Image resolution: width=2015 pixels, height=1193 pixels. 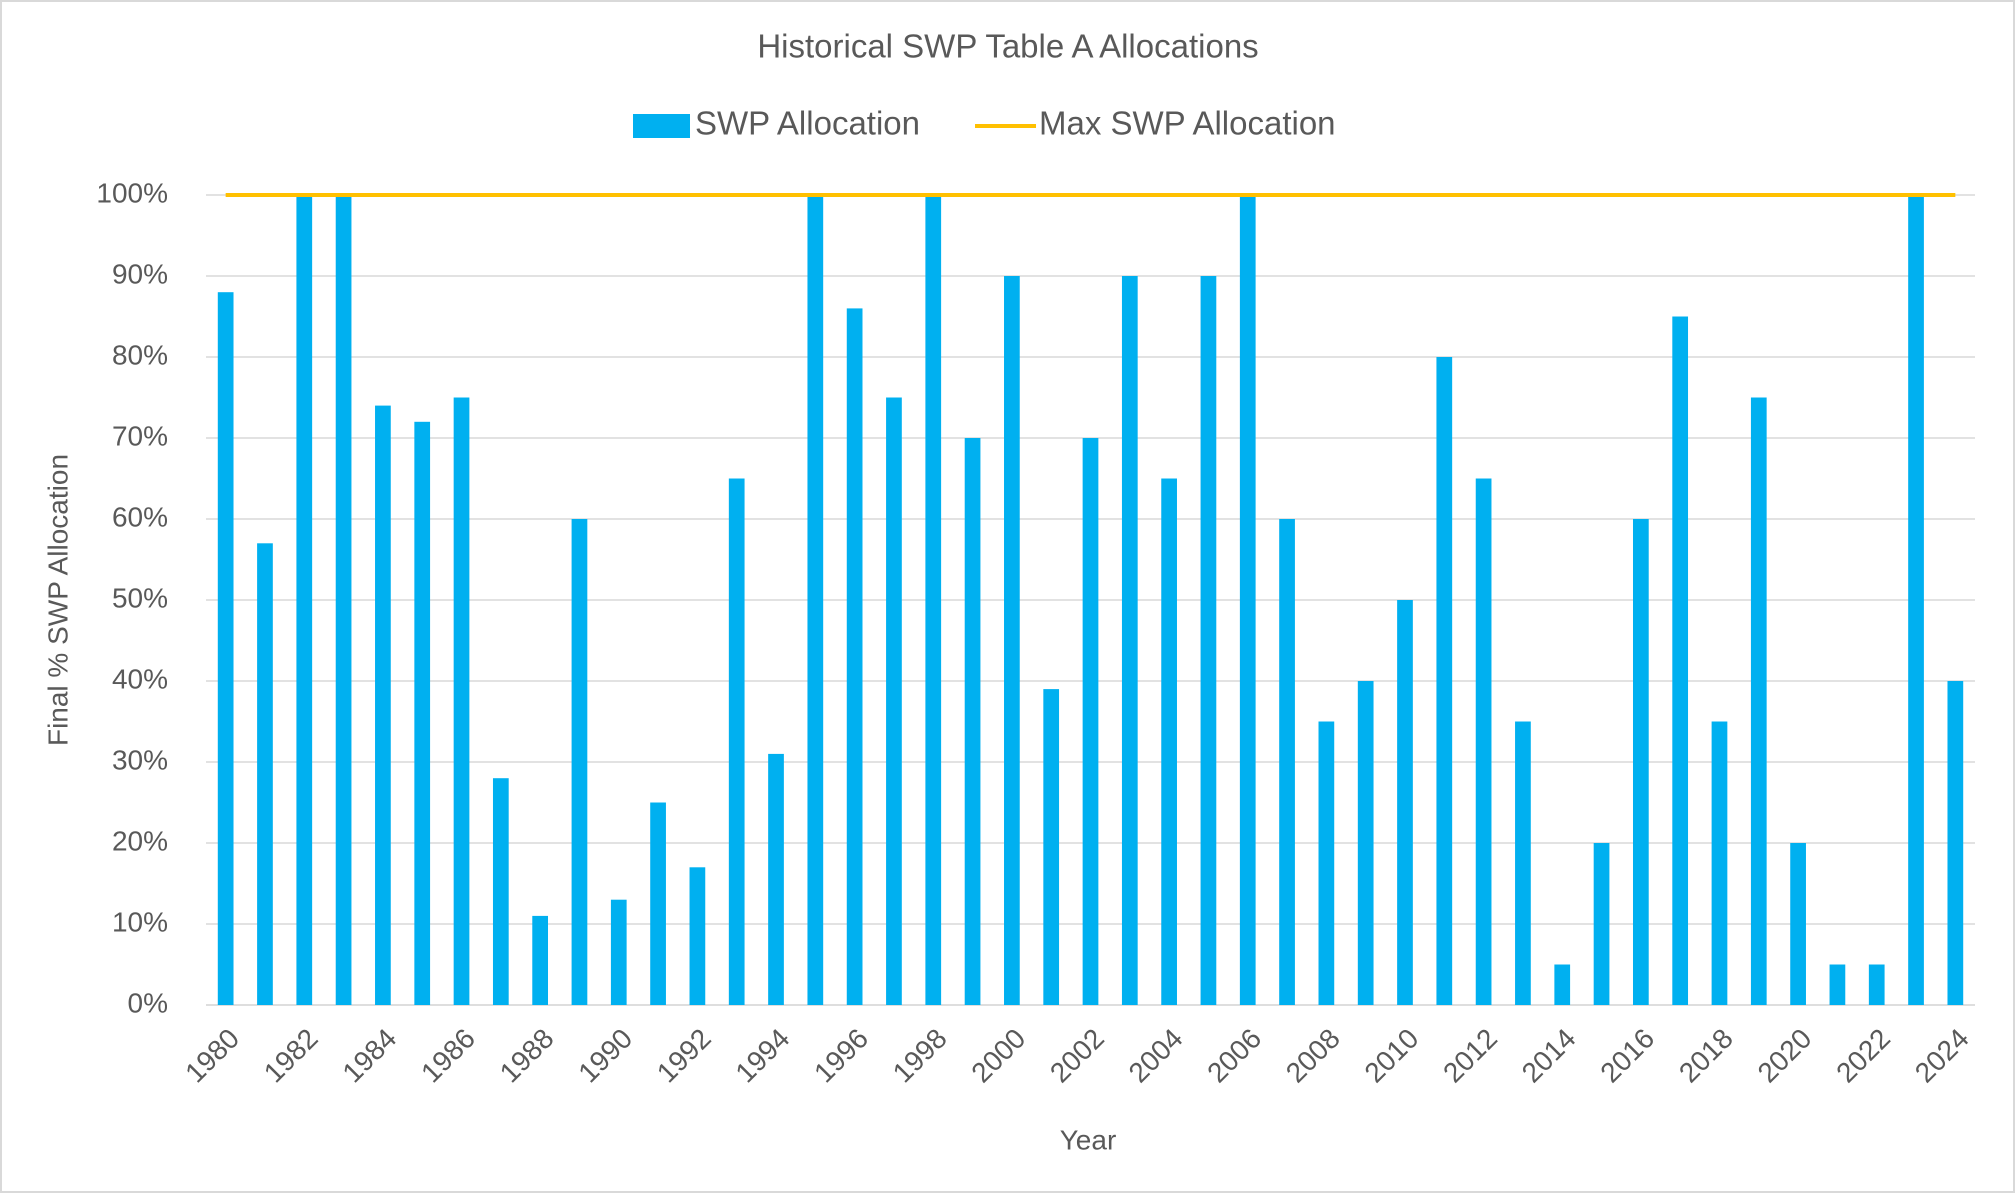 I want to click on y-tick-label: 80%, so click(x=140, y=354).